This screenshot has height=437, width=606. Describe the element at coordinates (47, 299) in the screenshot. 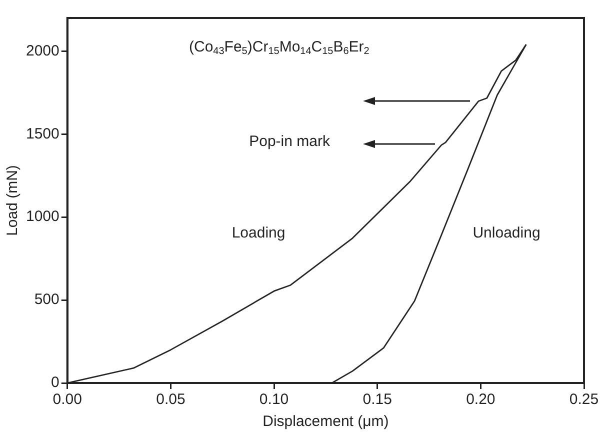

I see `y-tick-label: 500` at that location.